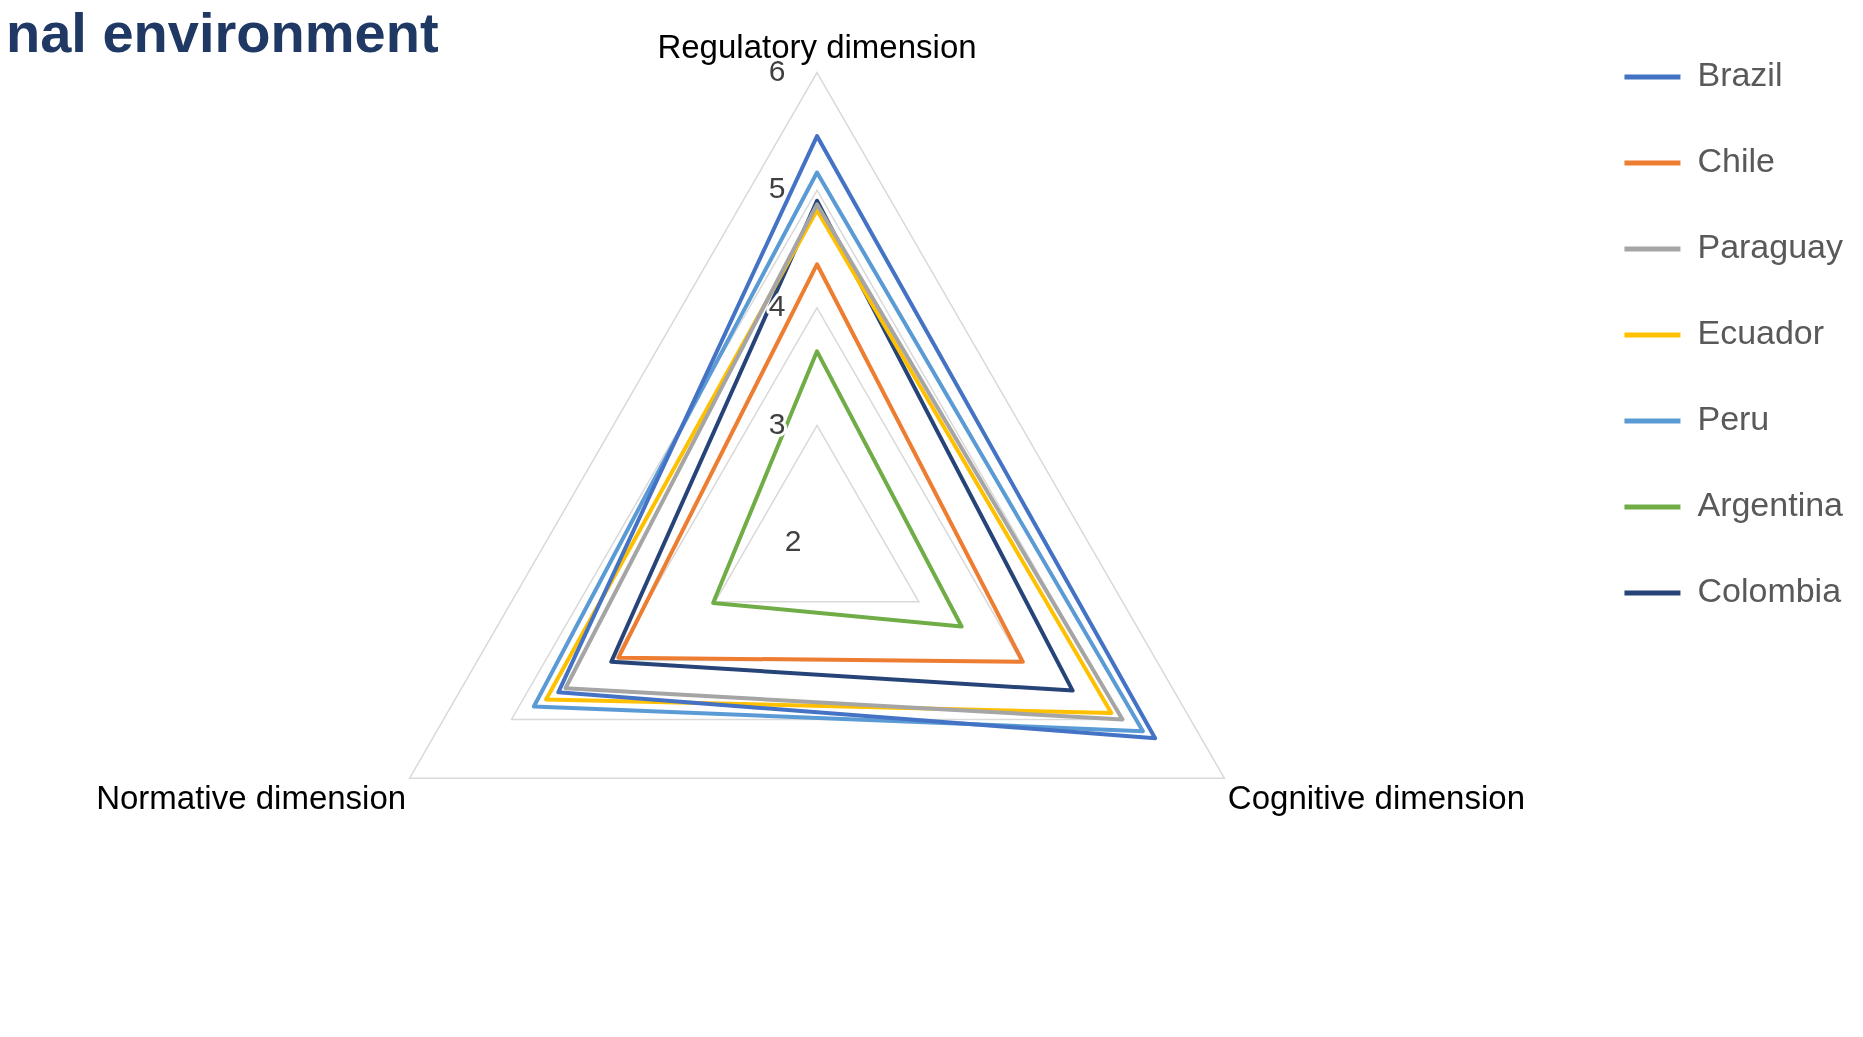 This screenshot has height=1037, width=1863. I want to click on legend-label: Argentina, so click(1770, 504).